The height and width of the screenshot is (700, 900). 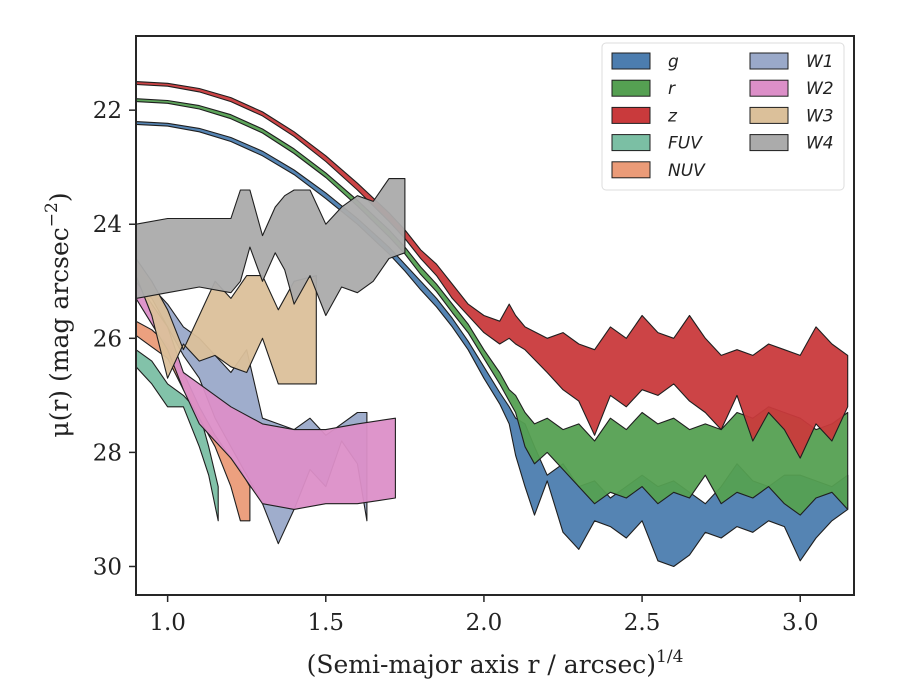 What do you see at coordinates (107, 567) in the screenshot?
I see `y-tick-label: 30` at bounding box center [107, 567].